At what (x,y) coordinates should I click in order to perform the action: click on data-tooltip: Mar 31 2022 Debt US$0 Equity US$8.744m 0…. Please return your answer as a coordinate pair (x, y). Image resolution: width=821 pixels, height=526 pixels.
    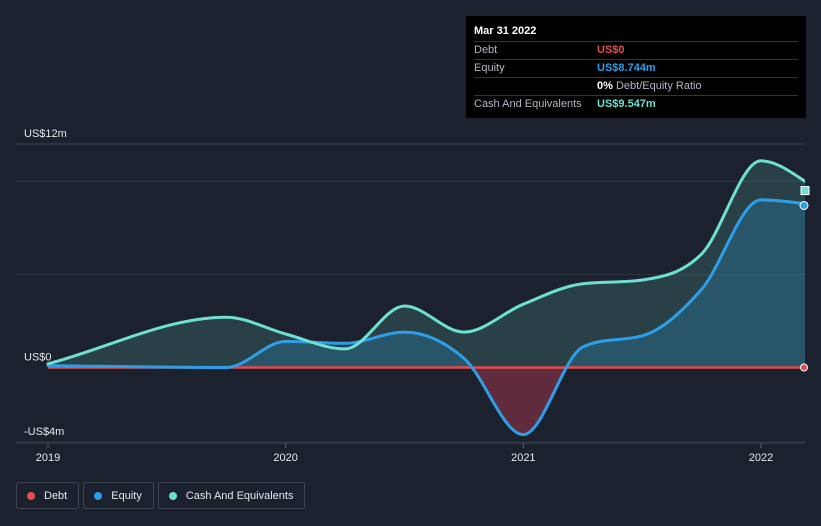
    Looking at the image, I should click on (636, 67).